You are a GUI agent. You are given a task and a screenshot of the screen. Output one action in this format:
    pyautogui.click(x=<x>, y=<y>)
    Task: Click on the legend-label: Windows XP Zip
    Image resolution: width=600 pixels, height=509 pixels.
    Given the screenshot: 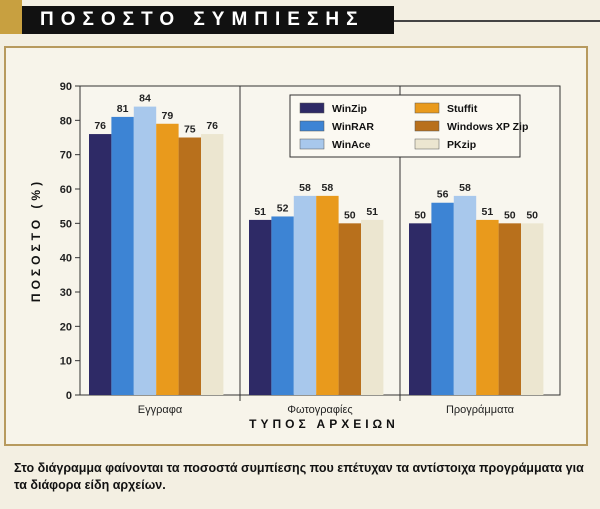 What is the action you would take?
    pyautogui.click(x=487, y=127)
    